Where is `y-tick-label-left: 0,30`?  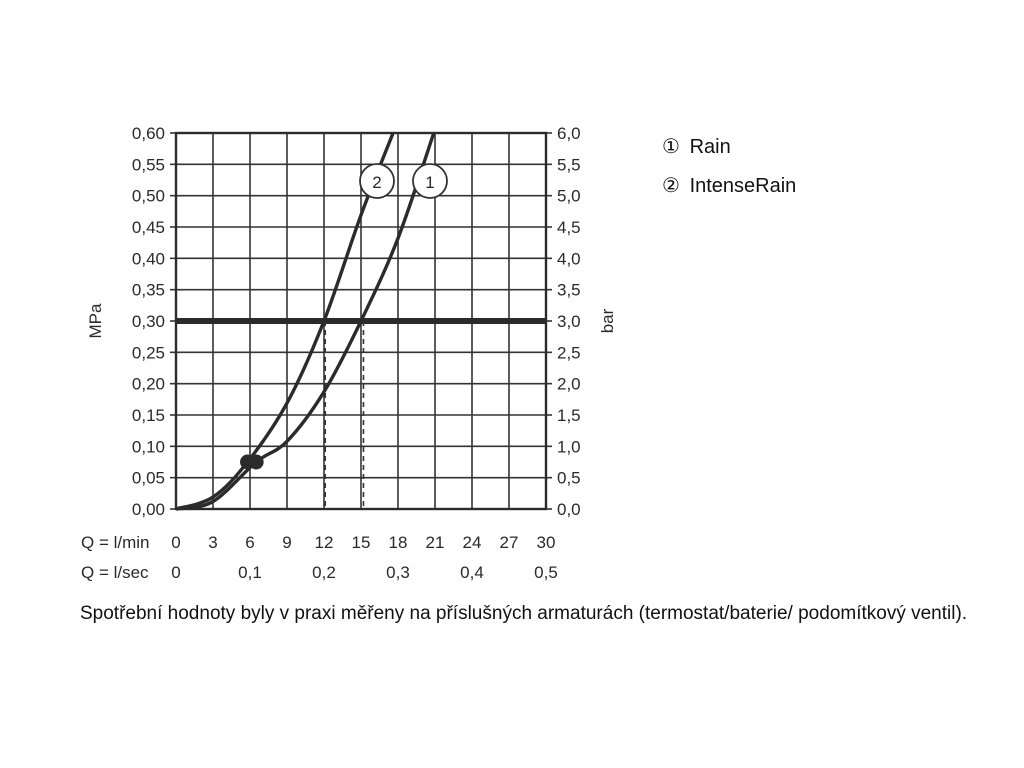
y-tick-label-left: 0,30 is located at coordinates (148, 321).